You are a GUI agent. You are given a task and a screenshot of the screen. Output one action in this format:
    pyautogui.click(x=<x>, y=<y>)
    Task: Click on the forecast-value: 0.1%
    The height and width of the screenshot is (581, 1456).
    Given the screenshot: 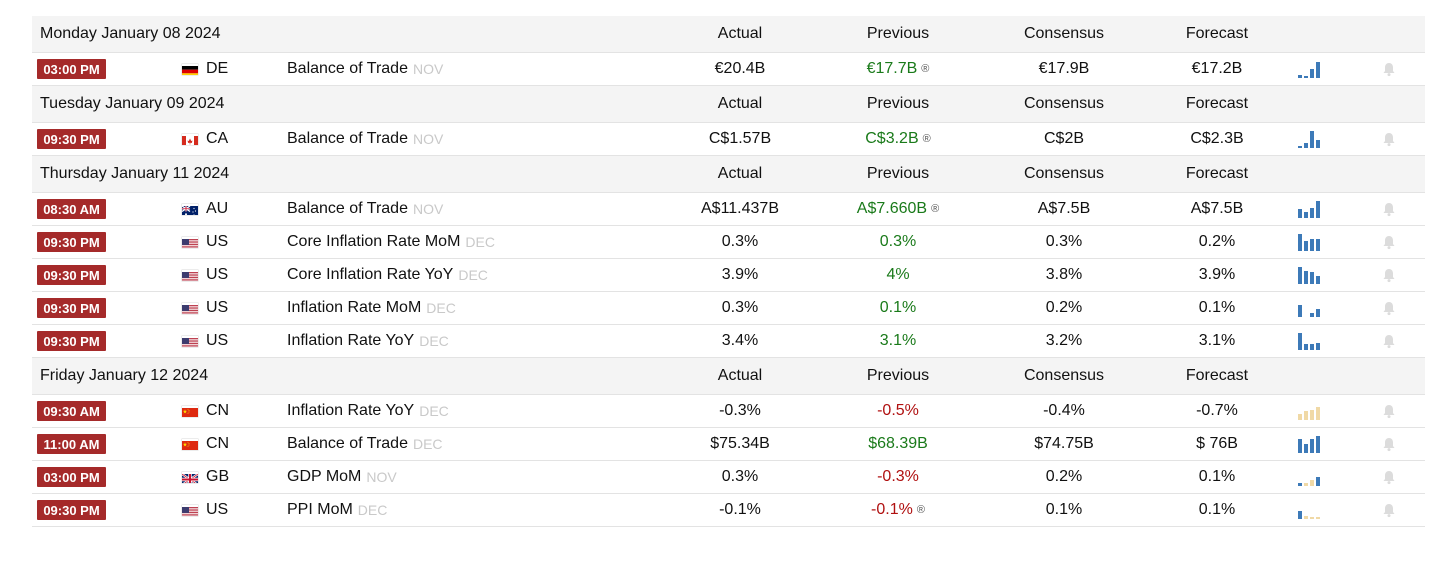 What is the action you would take?
    pyautogui.click(x=1217, y=307)
    